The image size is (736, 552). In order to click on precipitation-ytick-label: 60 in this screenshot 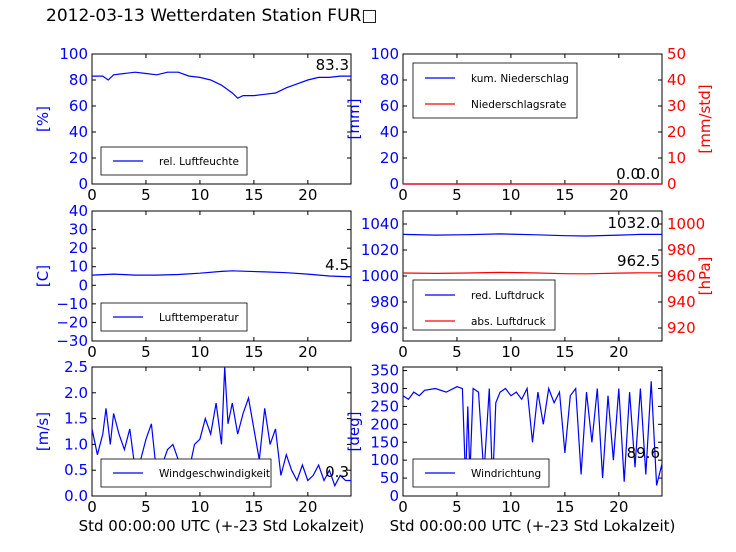, I will do `click(389, 106)`.